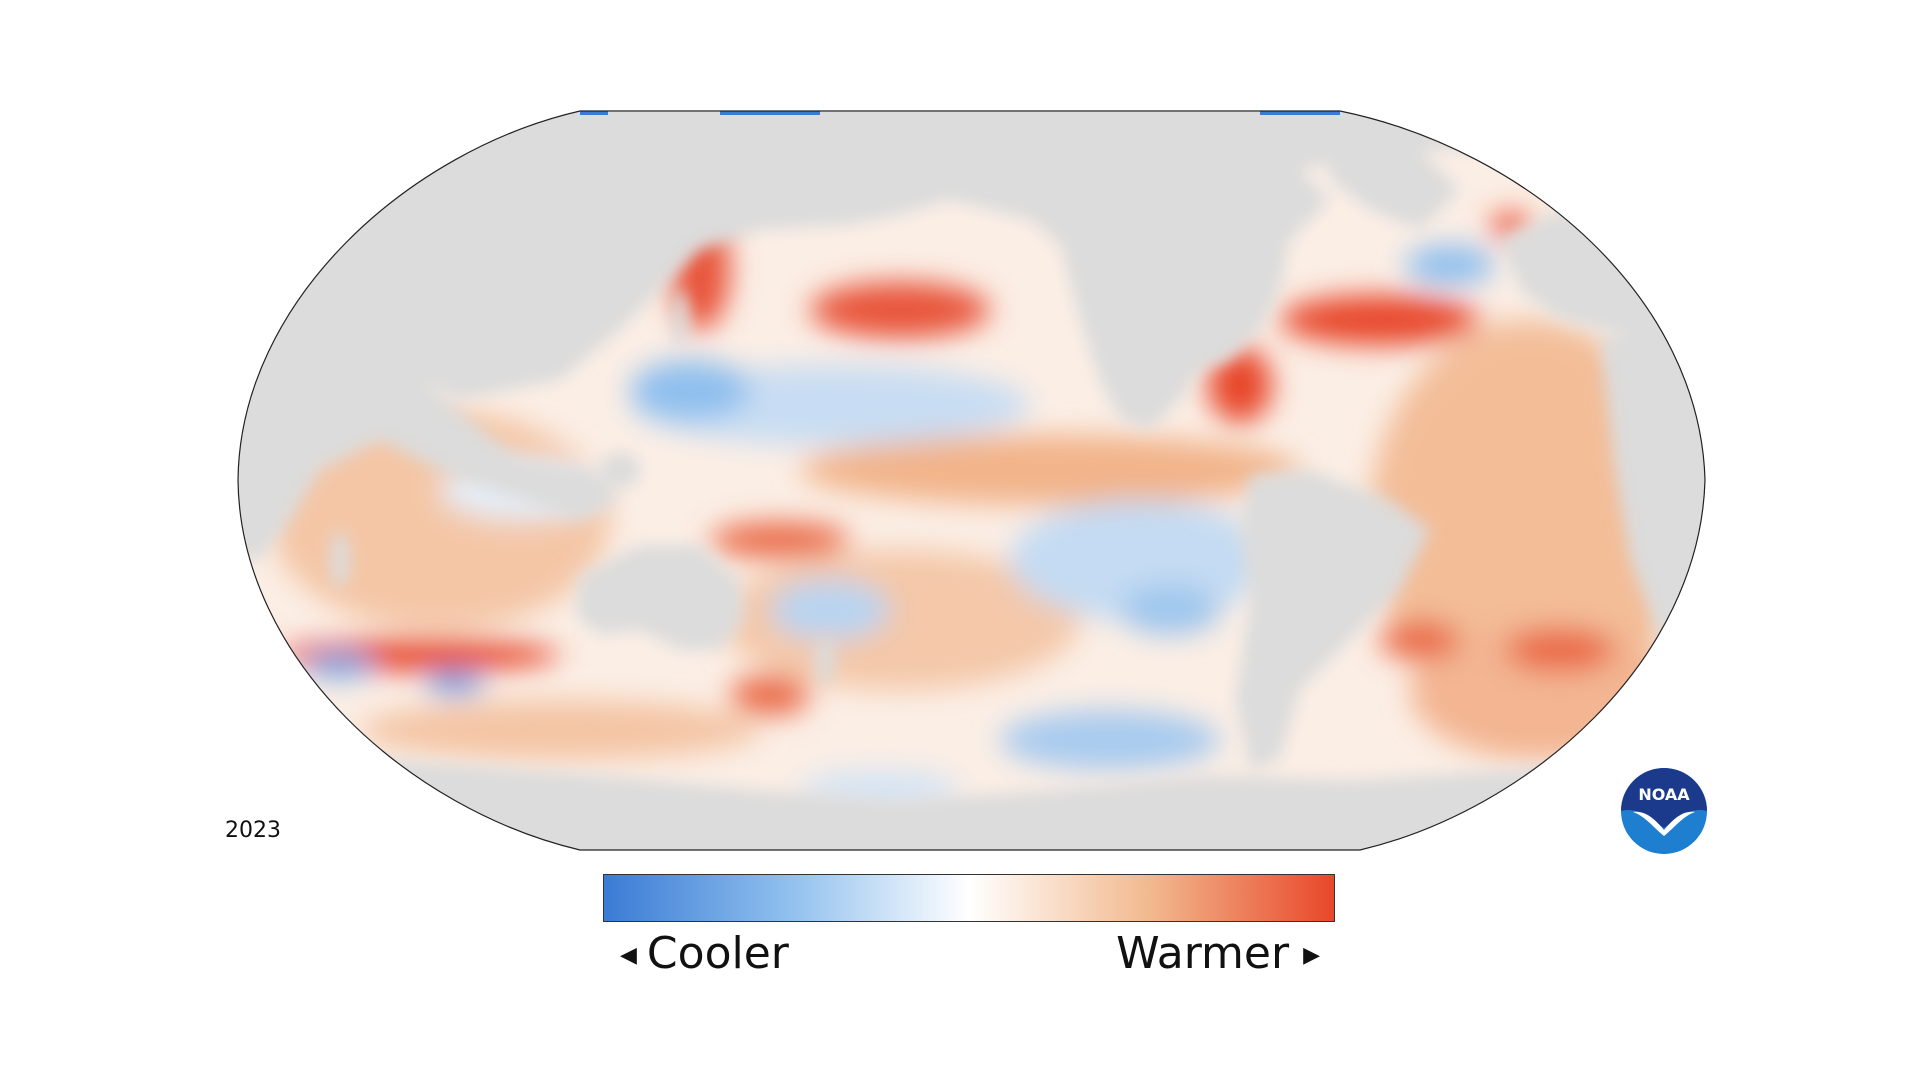 The image size is (1920, 1080). Describe the element at coordinates (1332, 620) in the screenshot. I see `land-south-america` at that location.